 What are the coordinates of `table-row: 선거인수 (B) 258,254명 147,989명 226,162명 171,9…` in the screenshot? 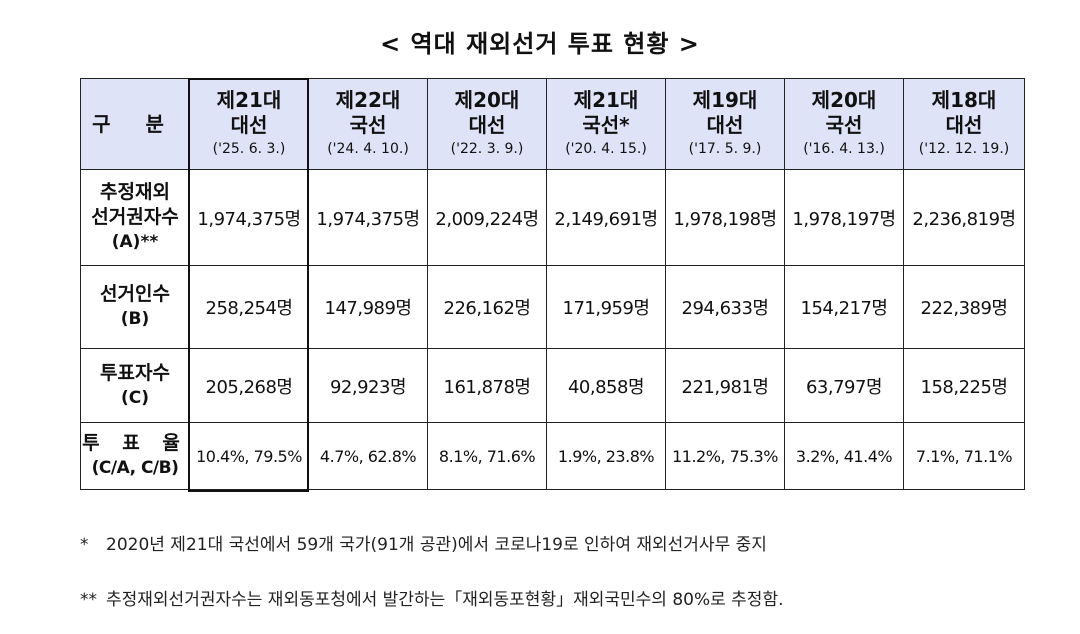 It's located at (552, 307).